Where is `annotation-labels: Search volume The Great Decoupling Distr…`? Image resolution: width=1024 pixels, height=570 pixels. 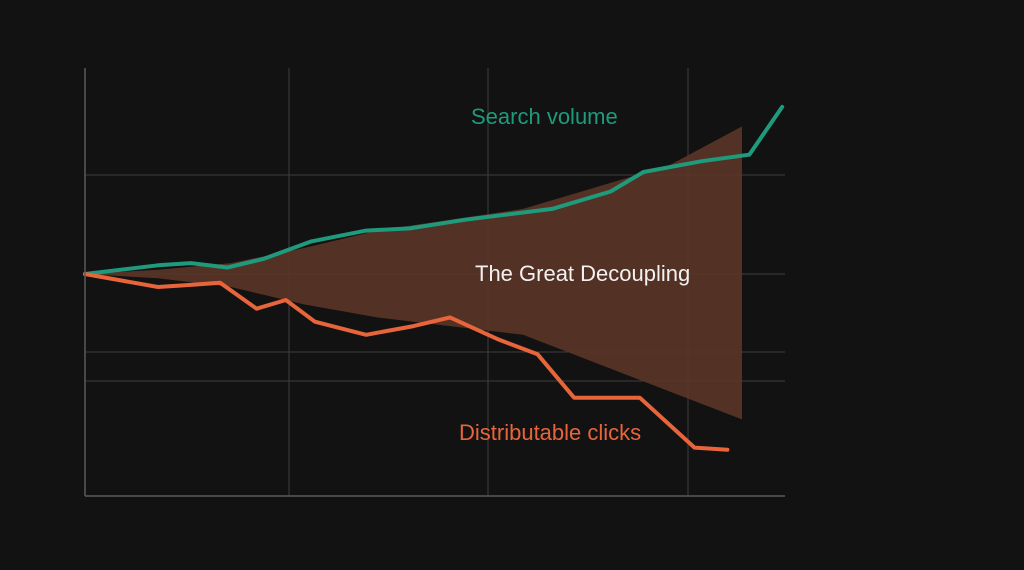 annotation-labels: Search volume The Great Decoupling Distr… is located at coordinates (574, 274).